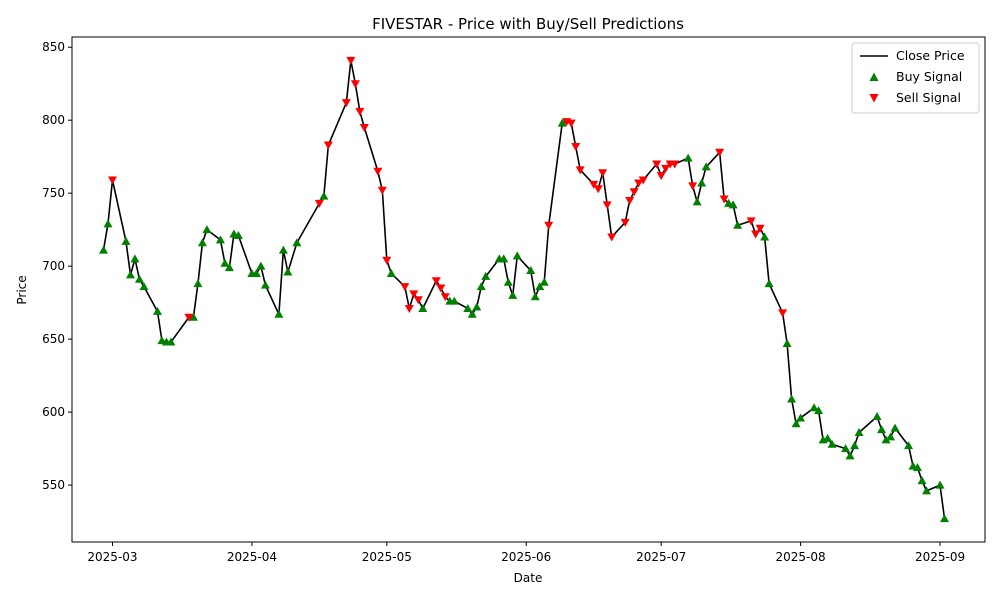 This screenshot has width=1000, height=600. Describe the element at coordinates (930, 55) in the screenshot. I see `legend-label-close-price: Close Price` at that location.